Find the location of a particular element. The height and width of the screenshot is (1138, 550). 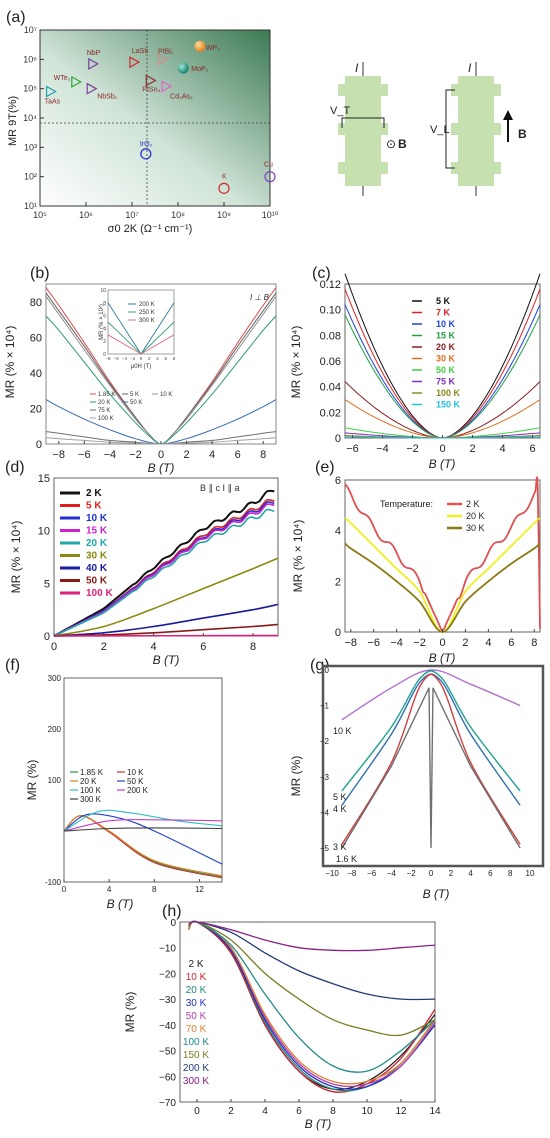

legend-label-h: 150 K is located at coordinates (196, 1055).